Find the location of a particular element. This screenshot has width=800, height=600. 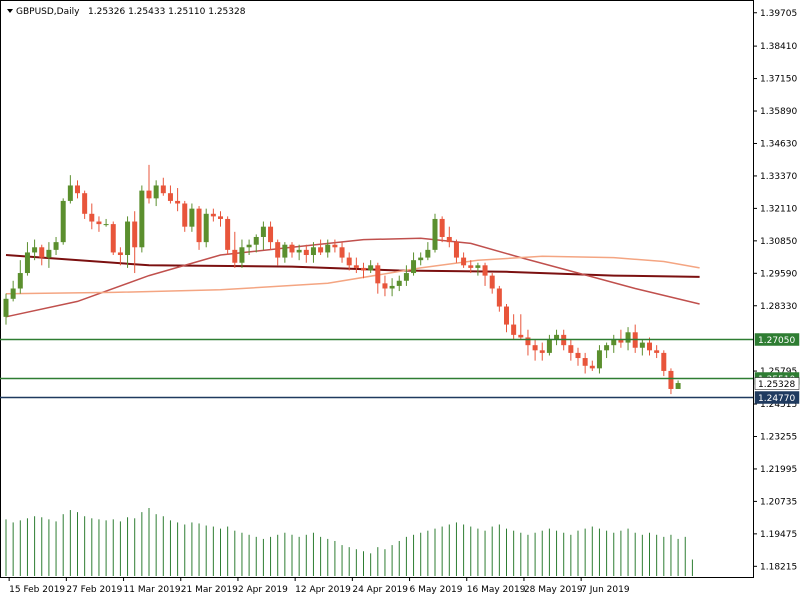

time-tick-label: 15 Feb 2019 is located at coordinates (37, 590).